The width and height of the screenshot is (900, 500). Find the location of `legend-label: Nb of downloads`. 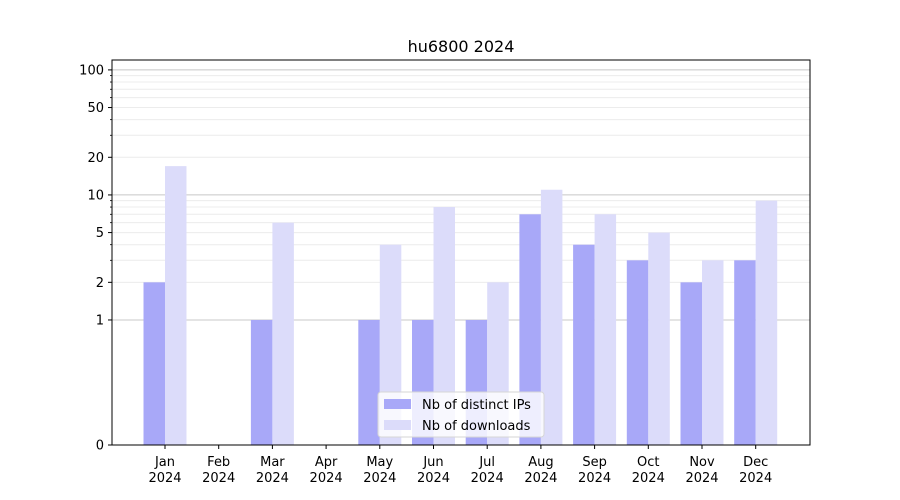

legend-label: Nb of downloads is located at coordinates (476, 426).